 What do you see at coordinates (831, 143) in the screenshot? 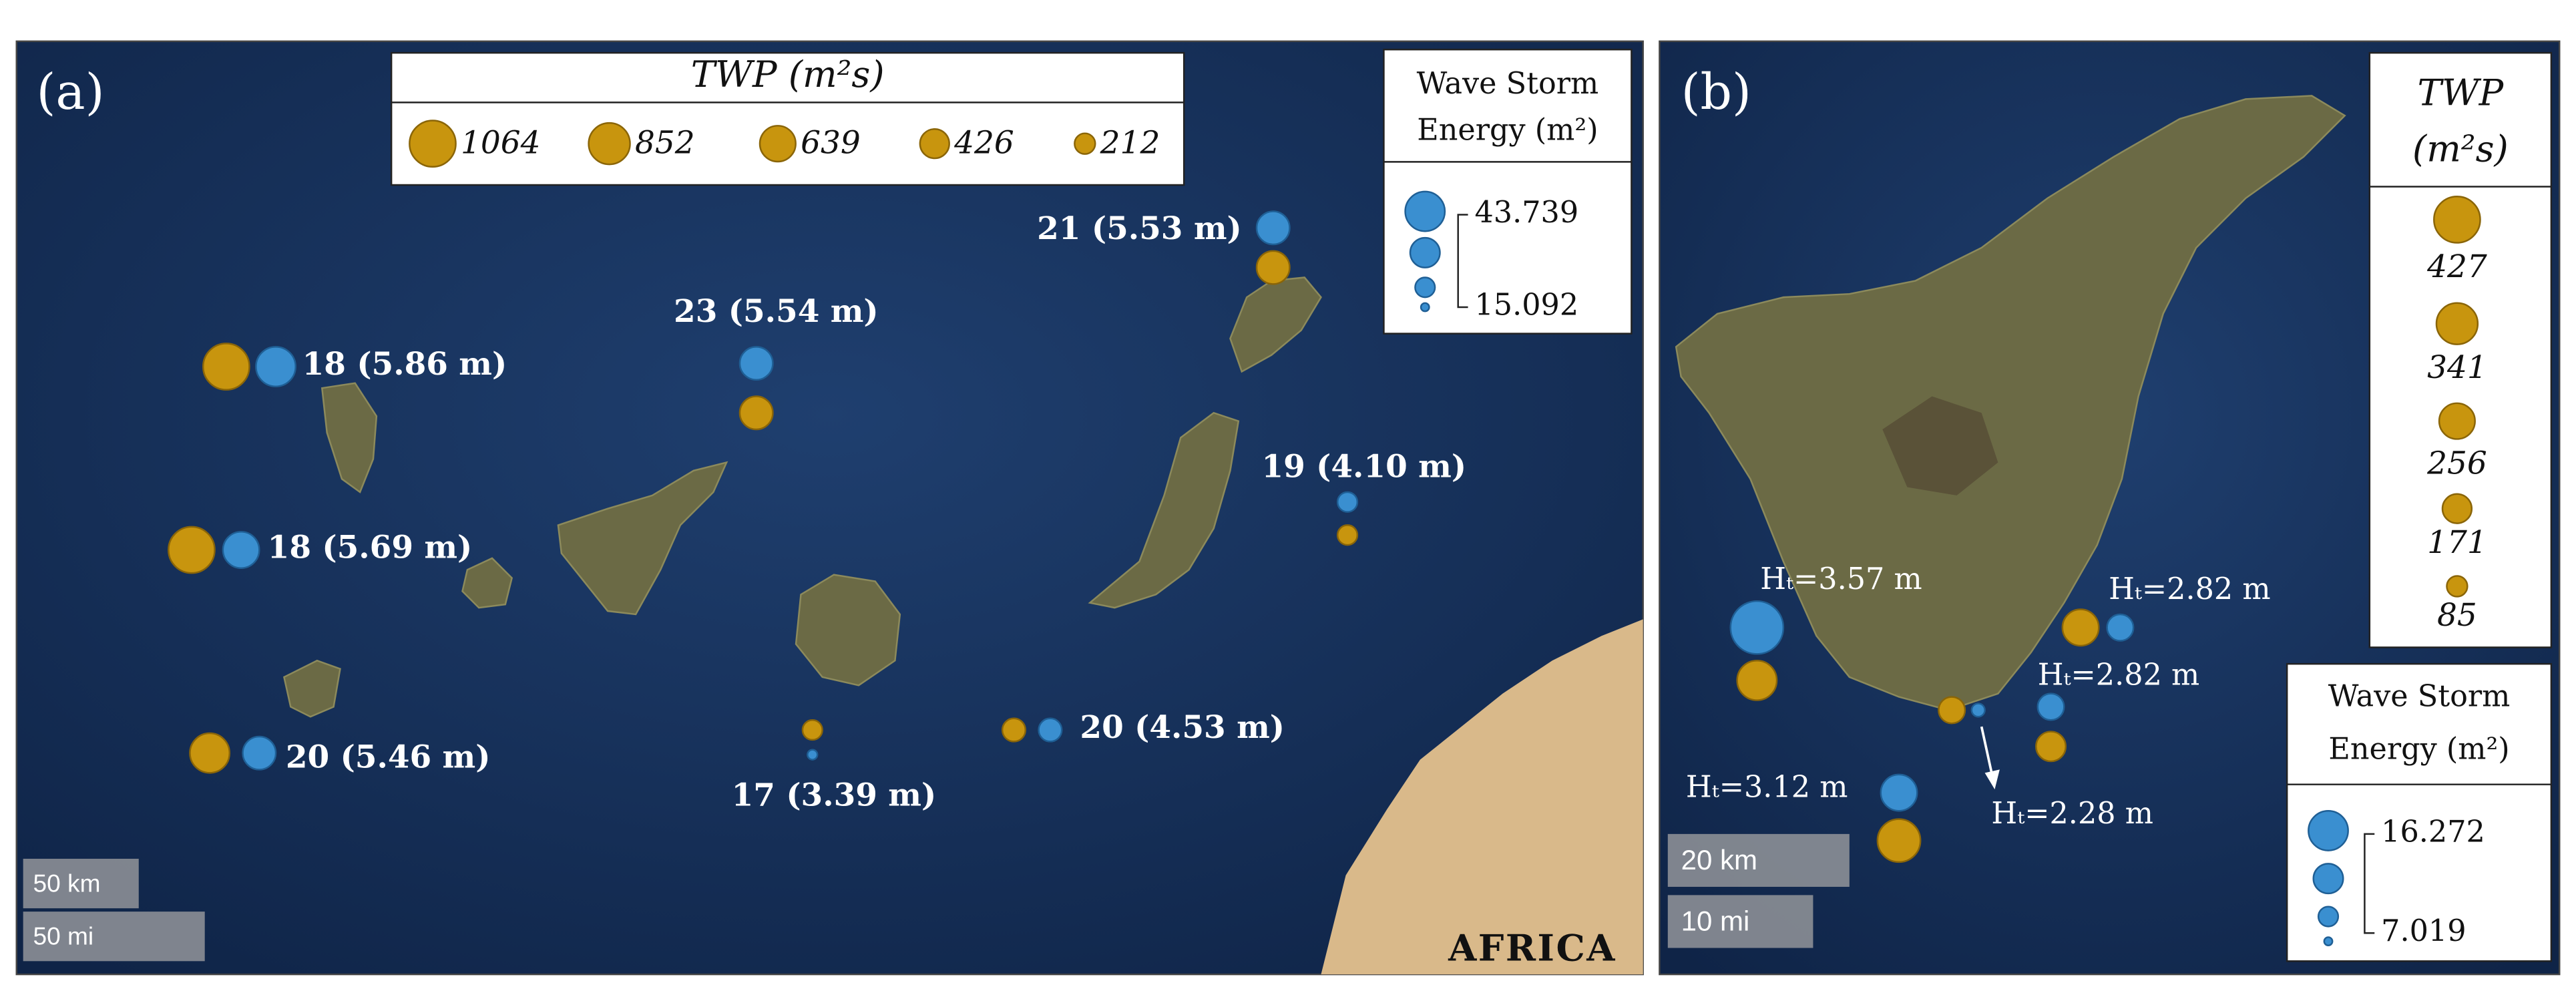
I see `legend-value: 639` at bounding box center [831, 143].